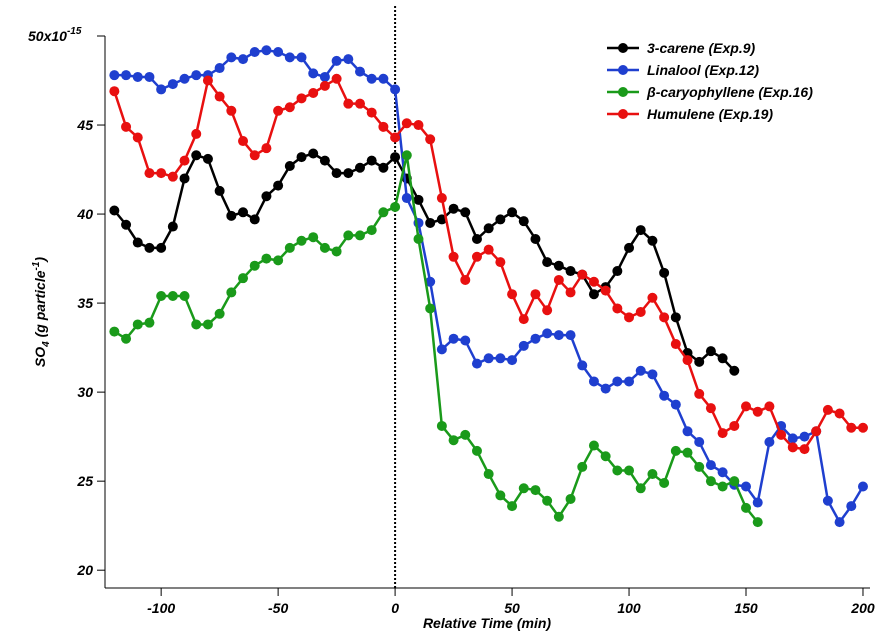 The height and width of the screenshot is (638, 878). Describe the element at coordinates (84, 481) in the screenshot. I see `y-tick-label: 25` at that location.